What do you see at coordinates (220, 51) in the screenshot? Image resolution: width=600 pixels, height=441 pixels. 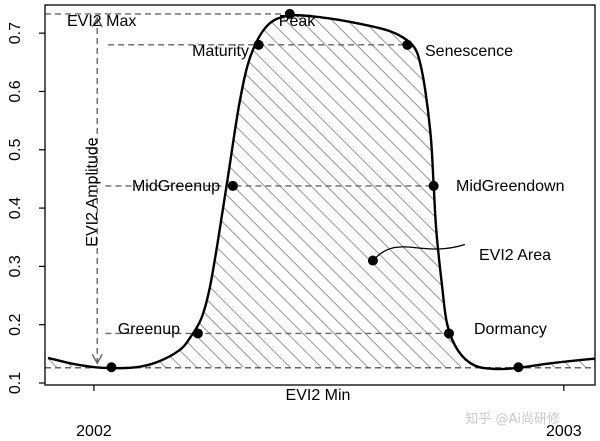 I see `label-maturity: Maturity` at bounding box center [220, 51].